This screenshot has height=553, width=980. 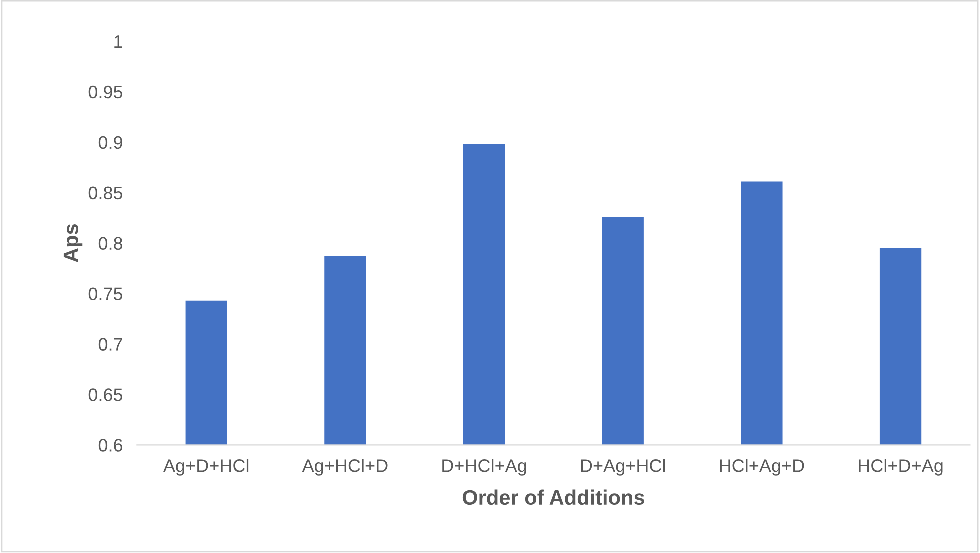 What do you see at coordinates (105, 193) in the screenshot?
I see `y-tick-label: 0.85` at bounding box center [105, 193].